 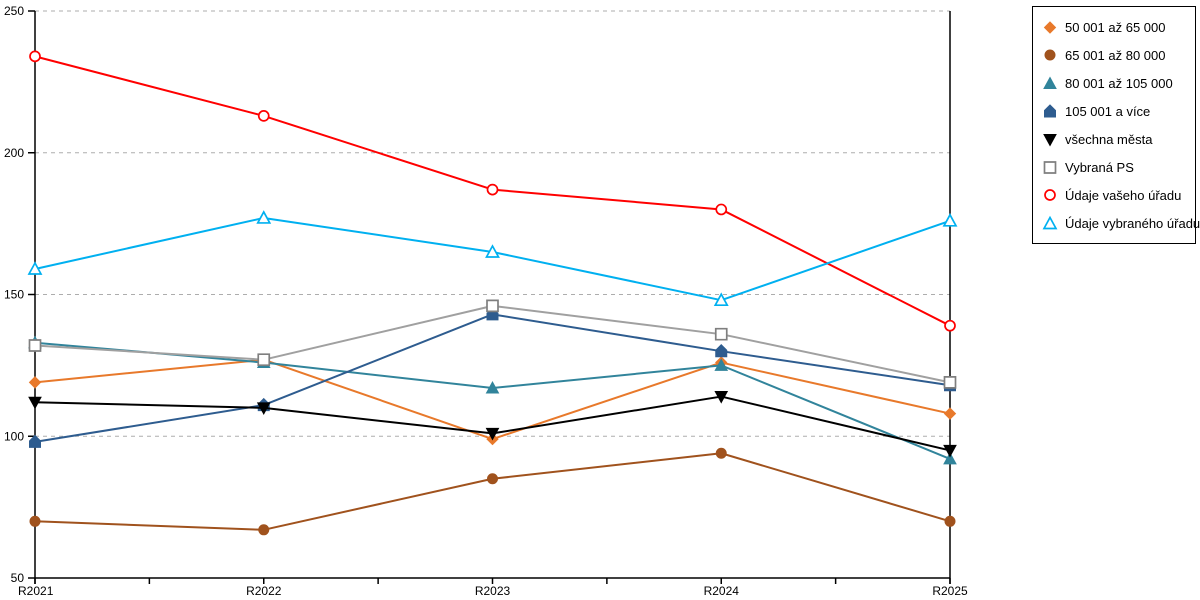 I want to click on legend-item-3: 105 001 a více, so click(x=1118, y=111).